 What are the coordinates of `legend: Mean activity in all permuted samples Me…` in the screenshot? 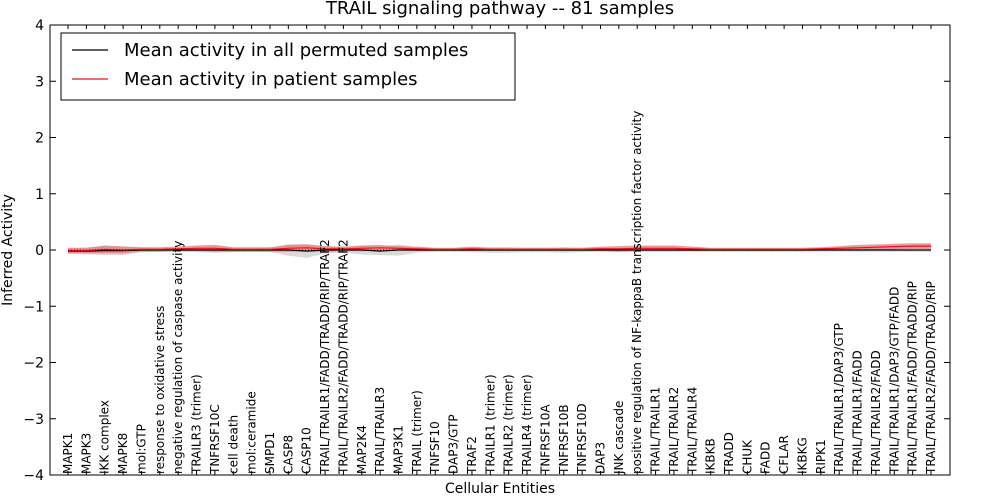 It's located at (288, 66).